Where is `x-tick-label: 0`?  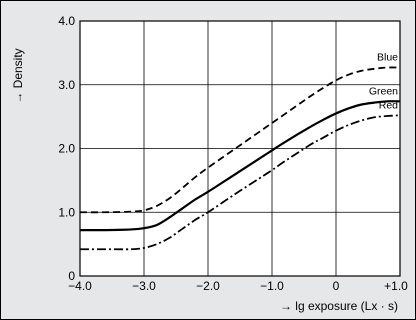
x-tick-label: 0 is located at coordinates (336, 286).